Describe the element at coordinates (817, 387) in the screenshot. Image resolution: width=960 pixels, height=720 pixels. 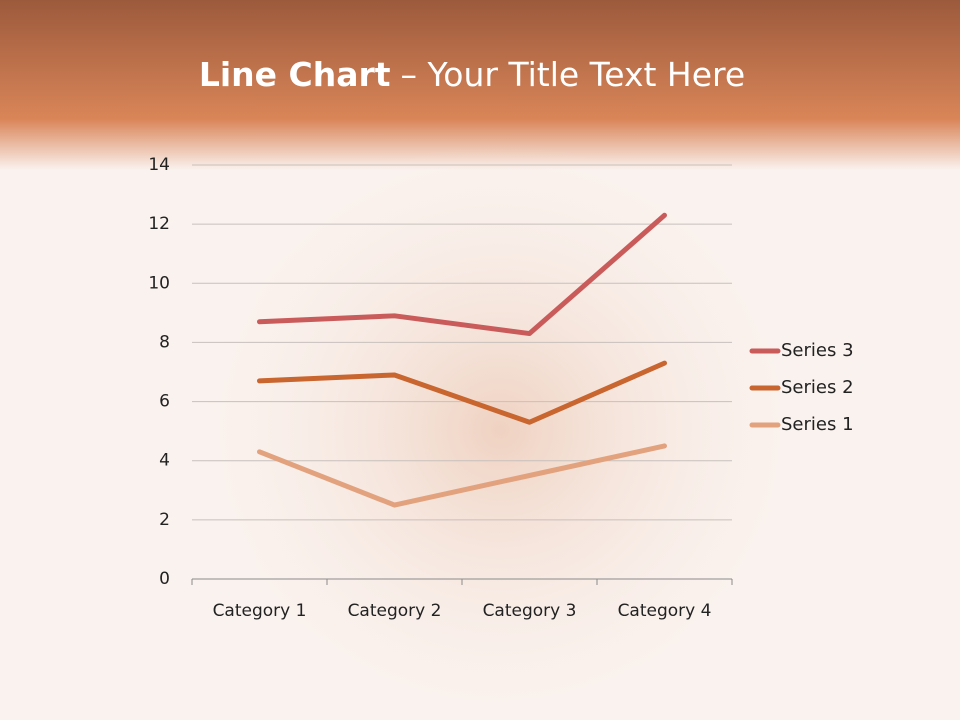
I see `legend-label: Series 2` at that location.